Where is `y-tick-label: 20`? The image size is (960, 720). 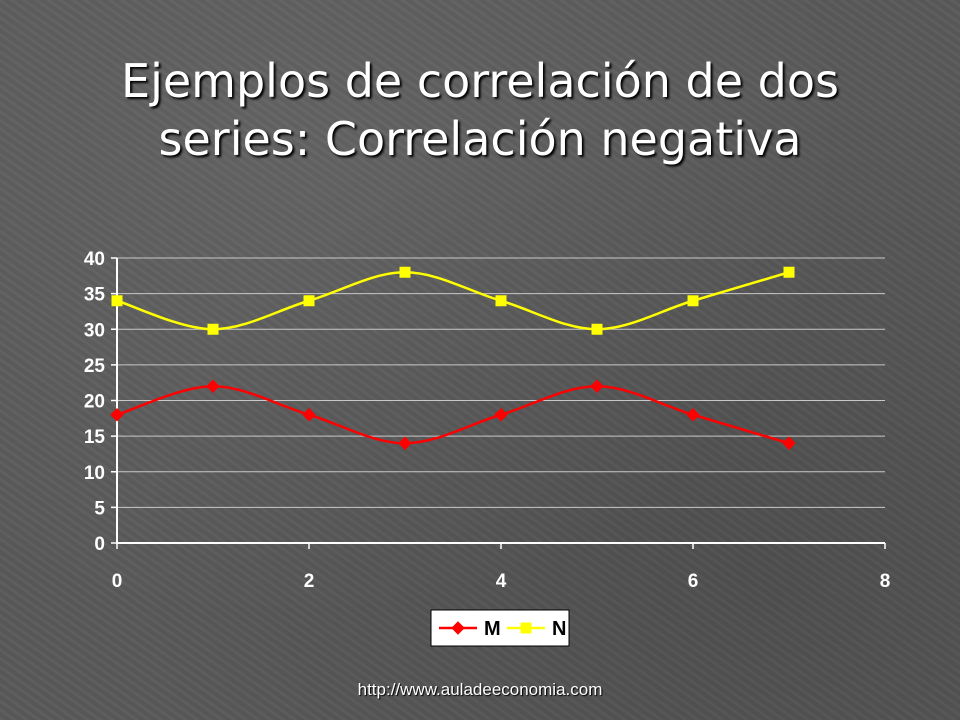
y-tick-label: 20 is located at coordinates (94, 402).